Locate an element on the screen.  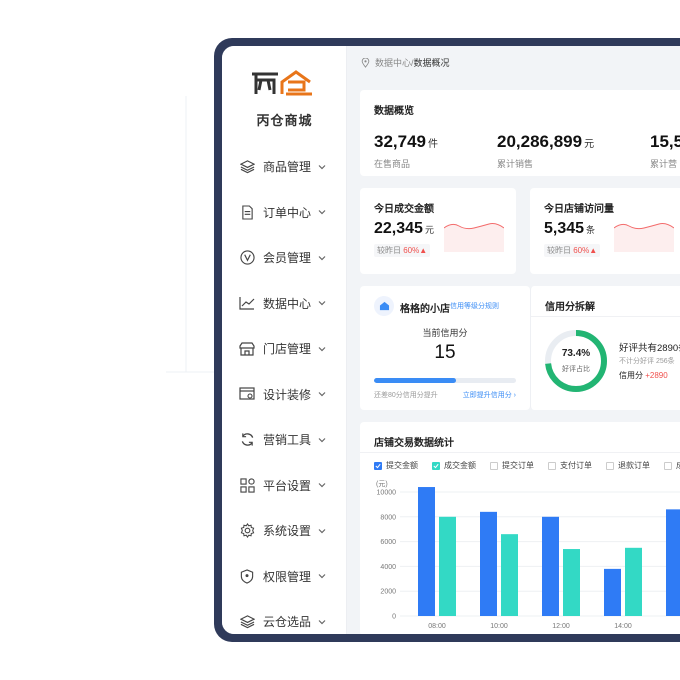
today-amount-title: 今日成交金额 is located at coordinates (404, 209).